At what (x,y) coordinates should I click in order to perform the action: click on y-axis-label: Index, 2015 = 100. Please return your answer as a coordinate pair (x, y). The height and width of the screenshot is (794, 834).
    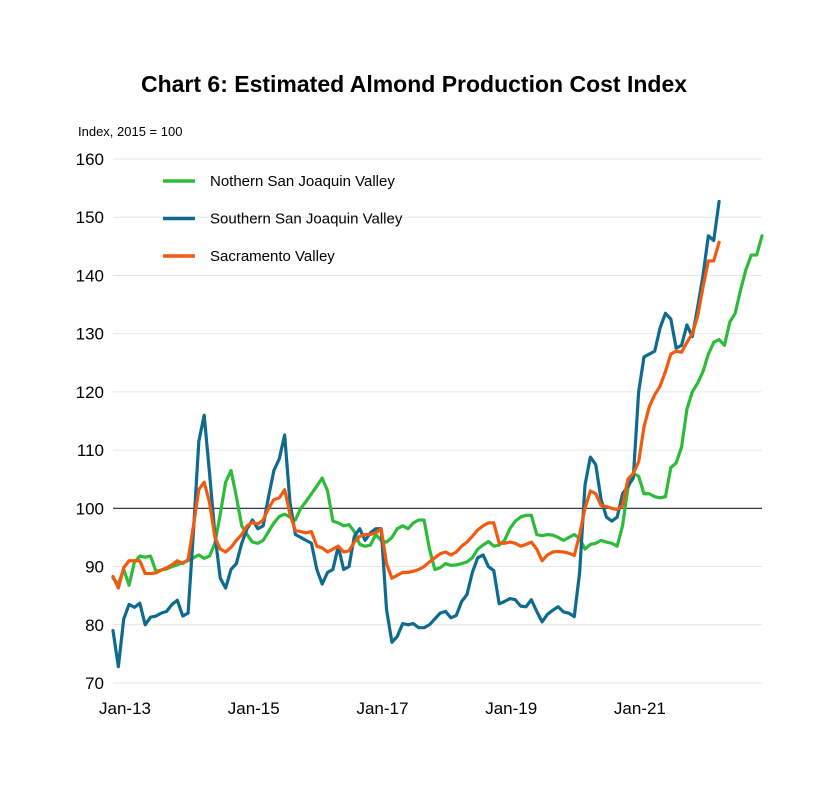
    Looking at the image, I should click on (130, 131).